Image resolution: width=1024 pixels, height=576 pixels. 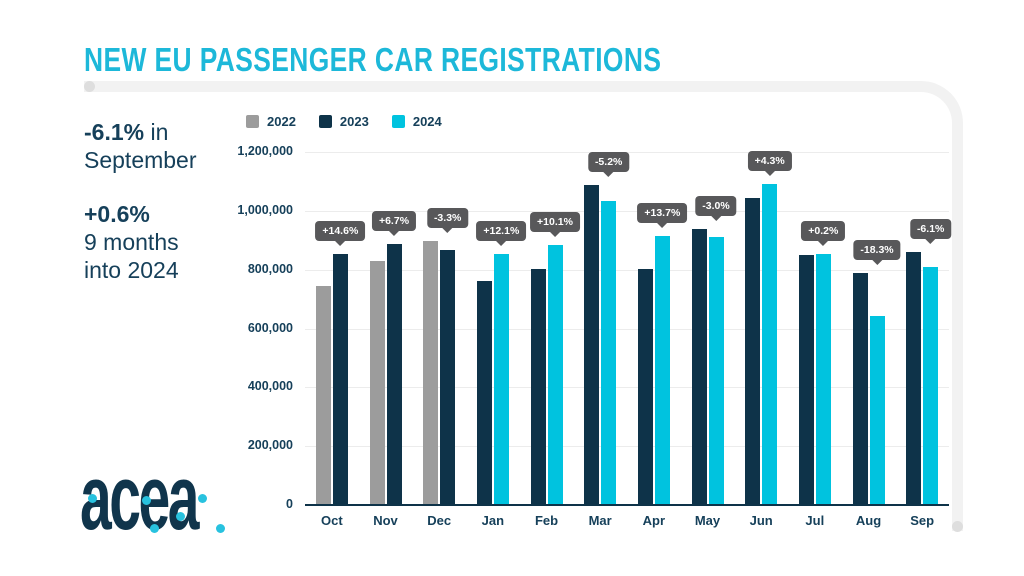 I want to click on bar-2023-May, so click(x=699, y=366).